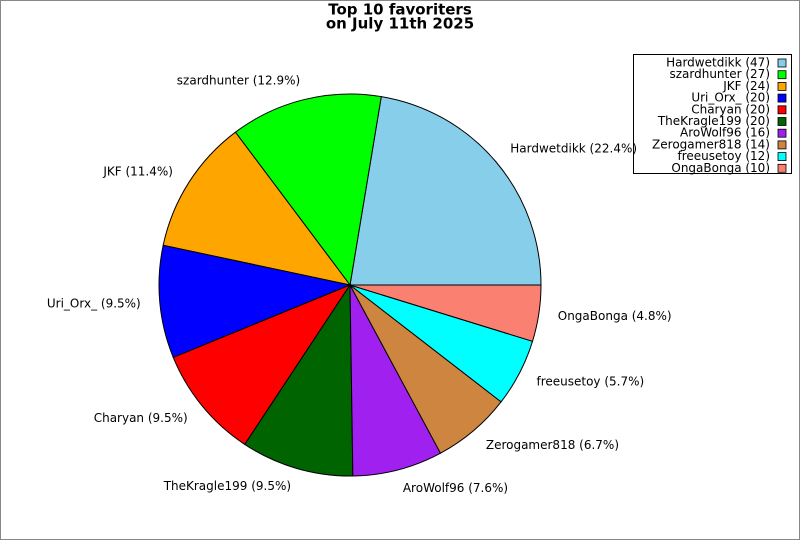 This screenshot has width=800, height=540. Describe the element at coordinates (711, 144) in the screenshot. I see `legend-label: Zerogamer818 (14)` at that location.